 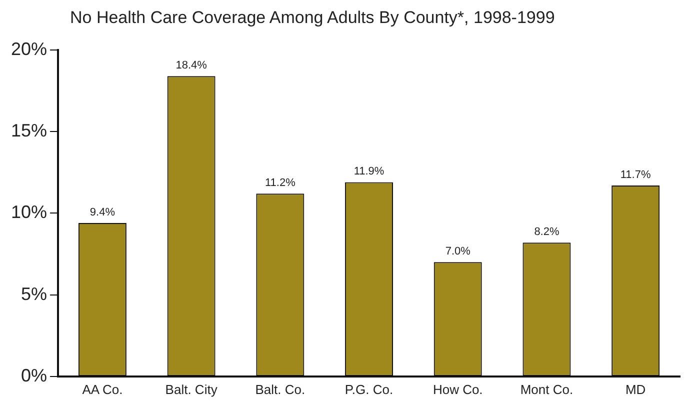 What do you see at coordinates (280, 183) in the screenshot?
I see `data-label: 11.2%` at bounding box center [280, 183].